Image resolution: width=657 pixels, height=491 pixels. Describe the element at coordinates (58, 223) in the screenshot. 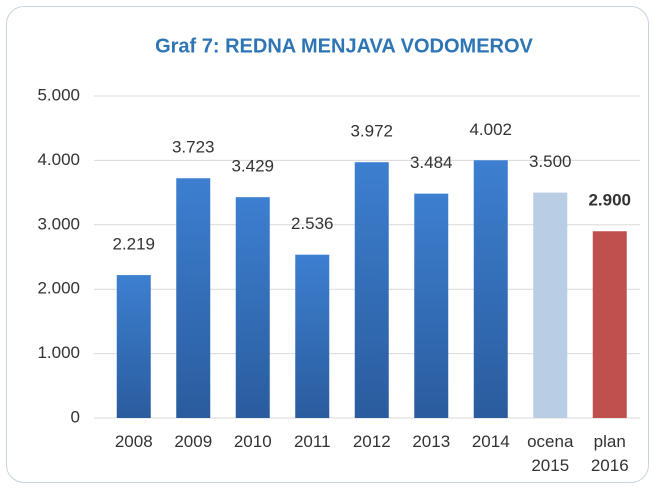

I see `y-tick-label: 3.000` at that location.